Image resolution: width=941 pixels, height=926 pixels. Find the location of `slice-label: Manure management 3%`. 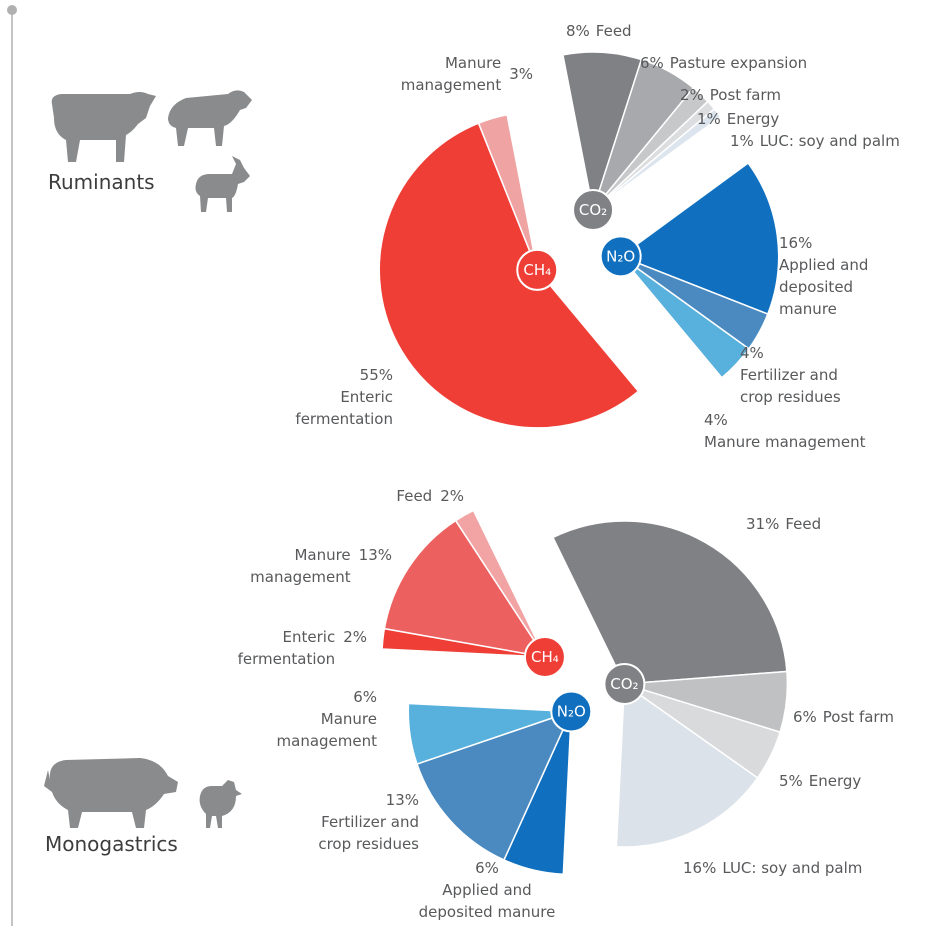

slice-label: Manure management 3% is located at coordinates (462, 74).